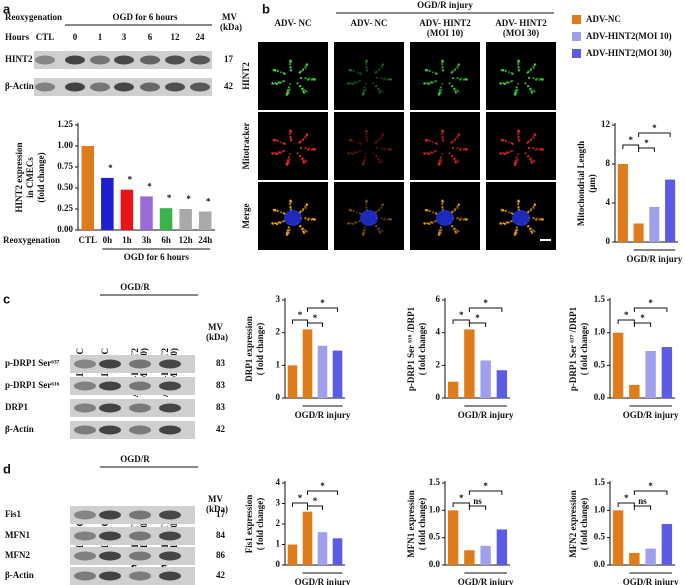  I want to click on lane-label: 0, so click(75, 37).